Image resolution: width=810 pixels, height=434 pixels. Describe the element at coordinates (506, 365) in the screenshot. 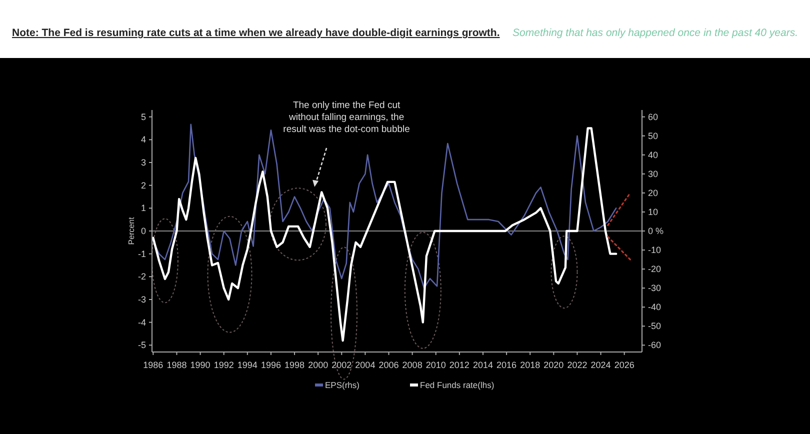

I see `x-tick-label: 2016` at that location.